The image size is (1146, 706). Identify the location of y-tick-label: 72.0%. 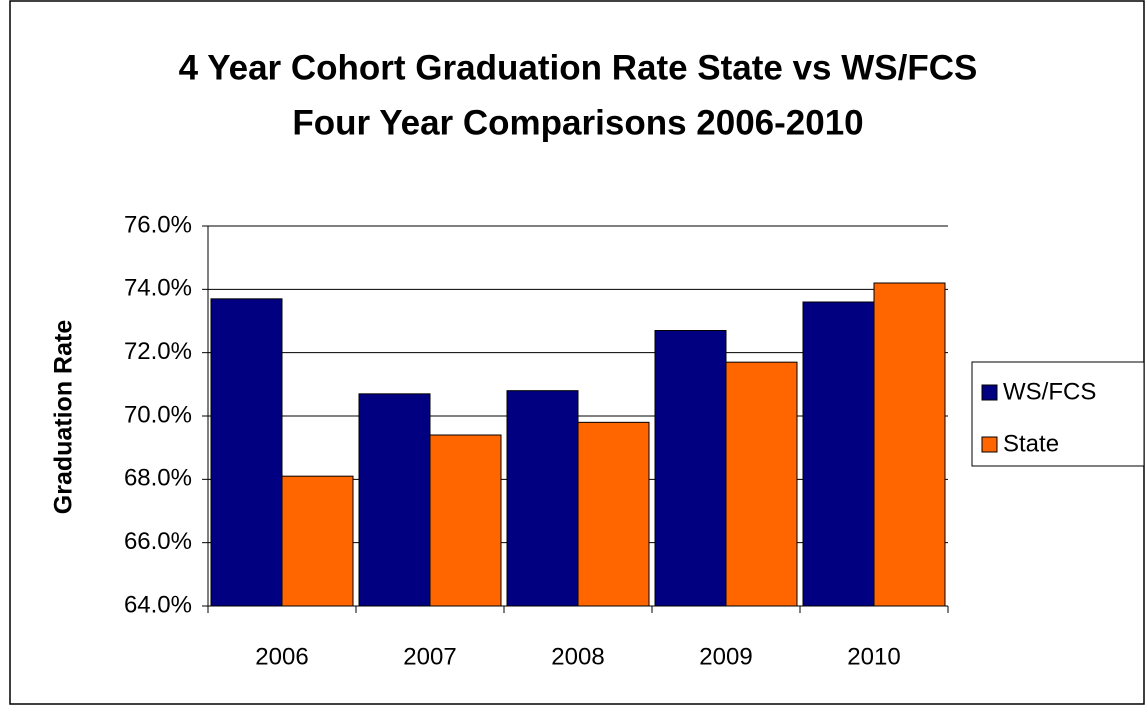
(158, 351).